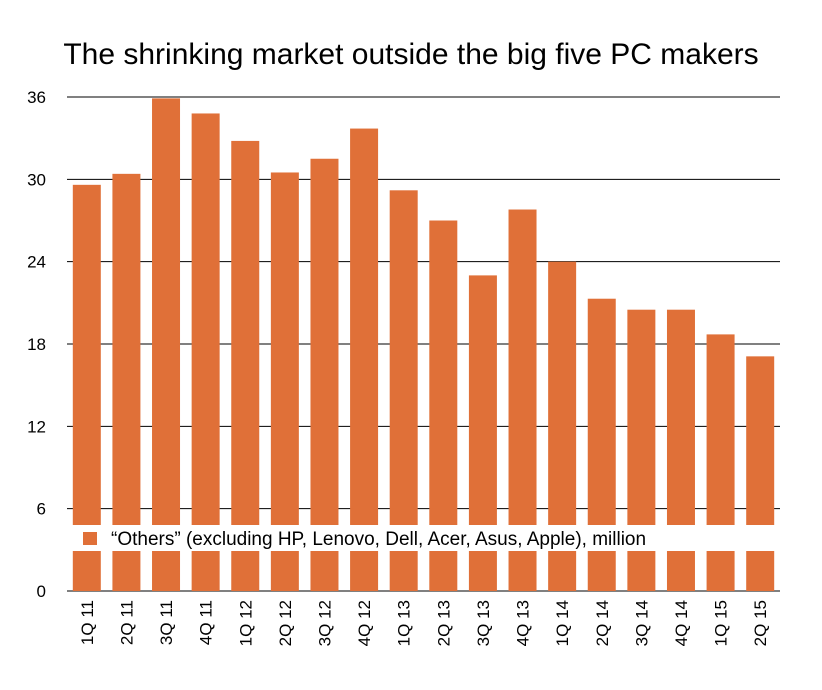 The image size is (822, 690). What do you see at coordinates (36, 179) in the screenshot?
I see `y-tick-label: 30` at bounding box center [36, 179].